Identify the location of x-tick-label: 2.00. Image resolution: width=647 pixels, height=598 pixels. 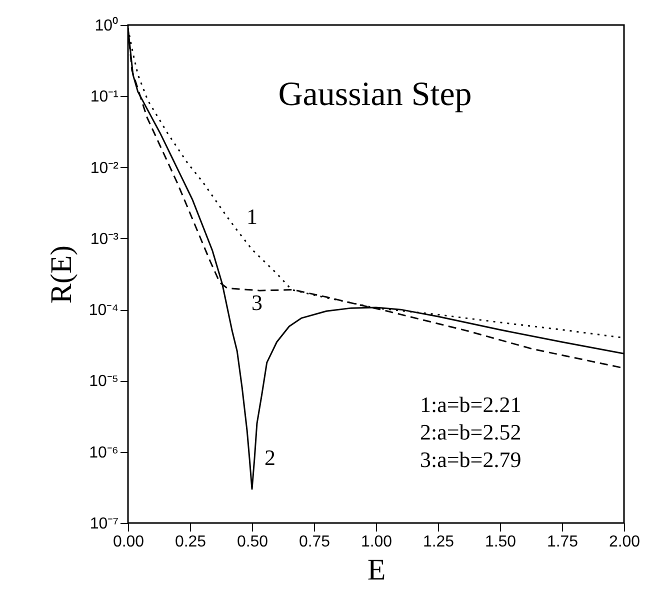
(624, 542).